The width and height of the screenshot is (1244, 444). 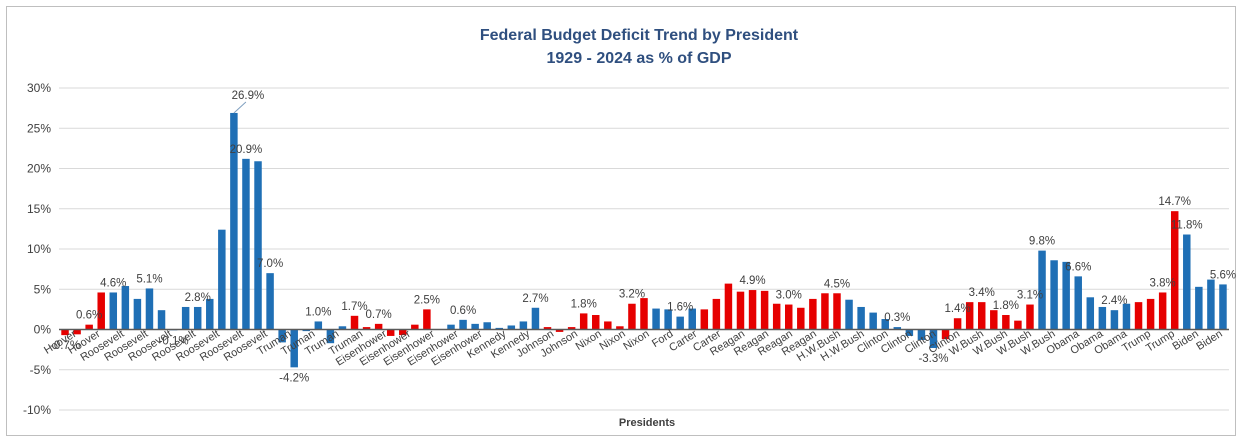 What do you see at coordinates (43, 289) in the screenshot?
I see `y-tick-label: 5%` at bounding box center [43, 289].